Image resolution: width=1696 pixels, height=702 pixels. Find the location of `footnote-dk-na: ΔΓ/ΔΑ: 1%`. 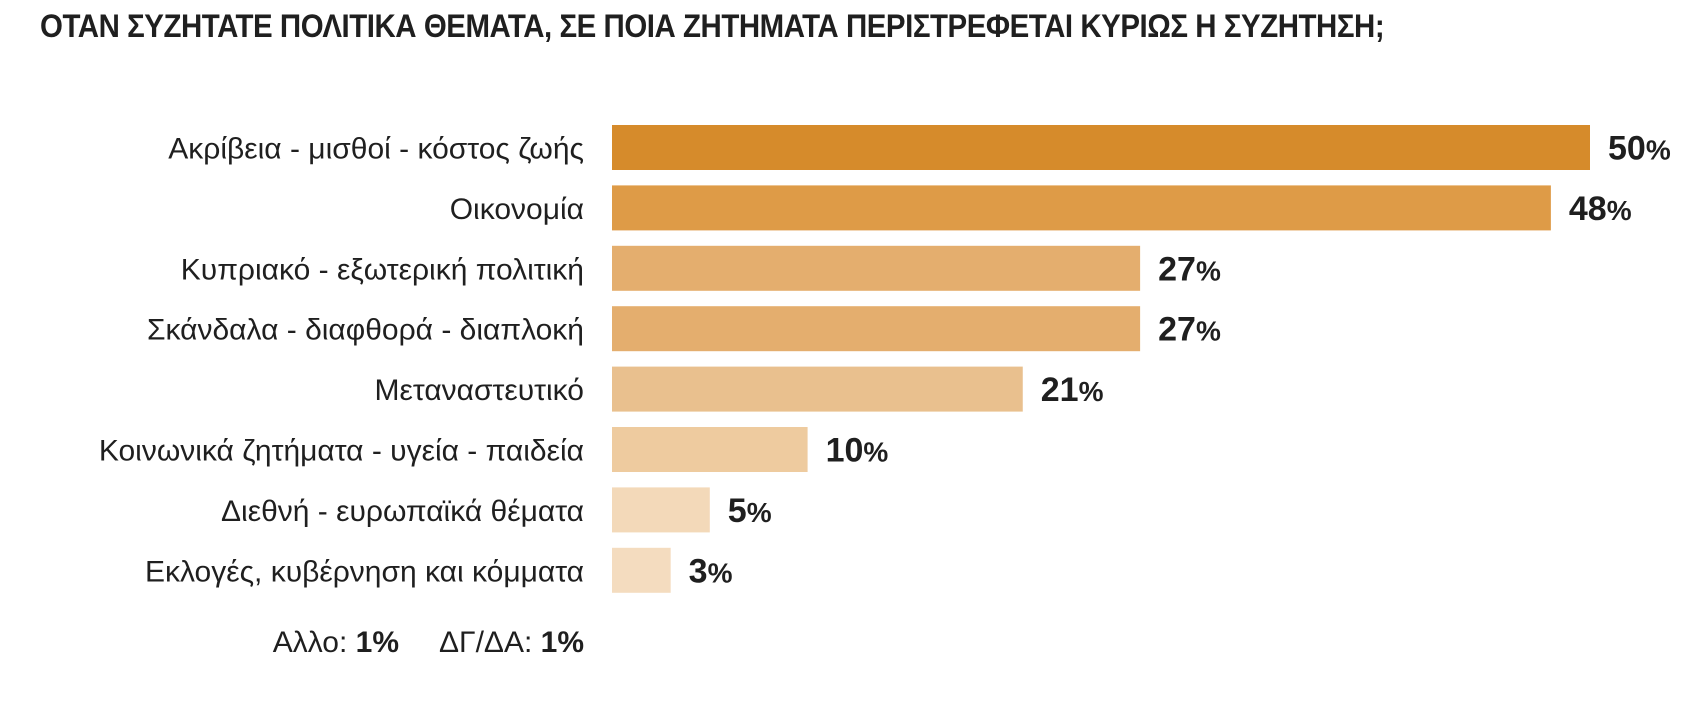

footnote-dk-na: ΔΓ/ΔΑ: 1% is located at coordinates (511, 643).